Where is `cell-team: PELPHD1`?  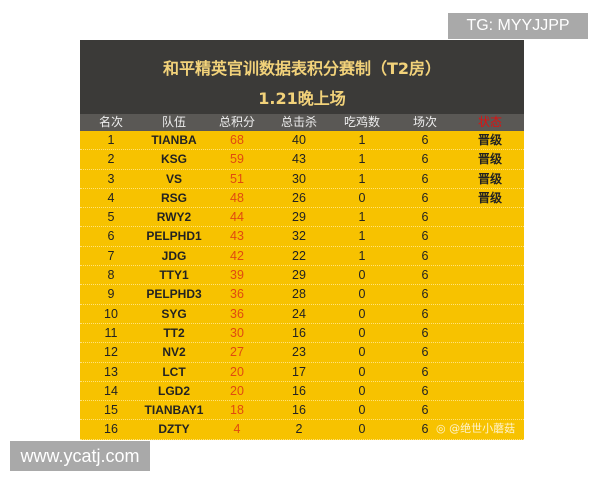
cell-team: PELPHD1 is located at coordinates (174, 236).